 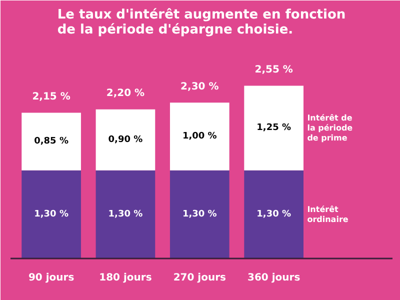 What do you see at coordinates (51, 278) in the screenshot?
I see `x-tick-label: 90 jours` at bounding box center [51, 278].